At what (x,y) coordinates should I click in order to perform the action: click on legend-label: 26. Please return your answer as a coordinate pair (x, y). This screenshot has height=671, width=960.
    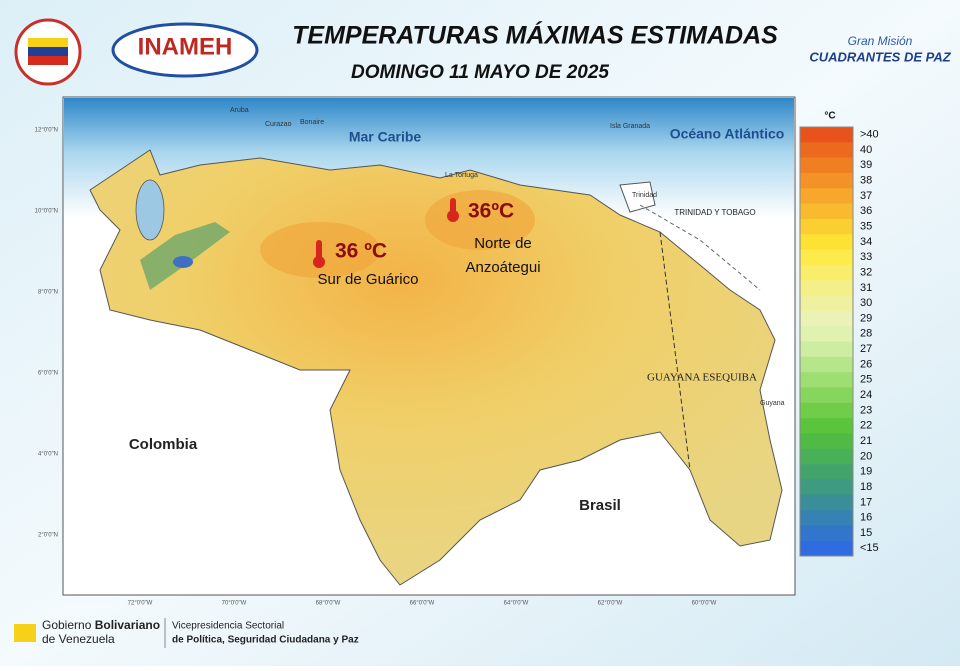
    Looking at the image, I should click on (866, 364).